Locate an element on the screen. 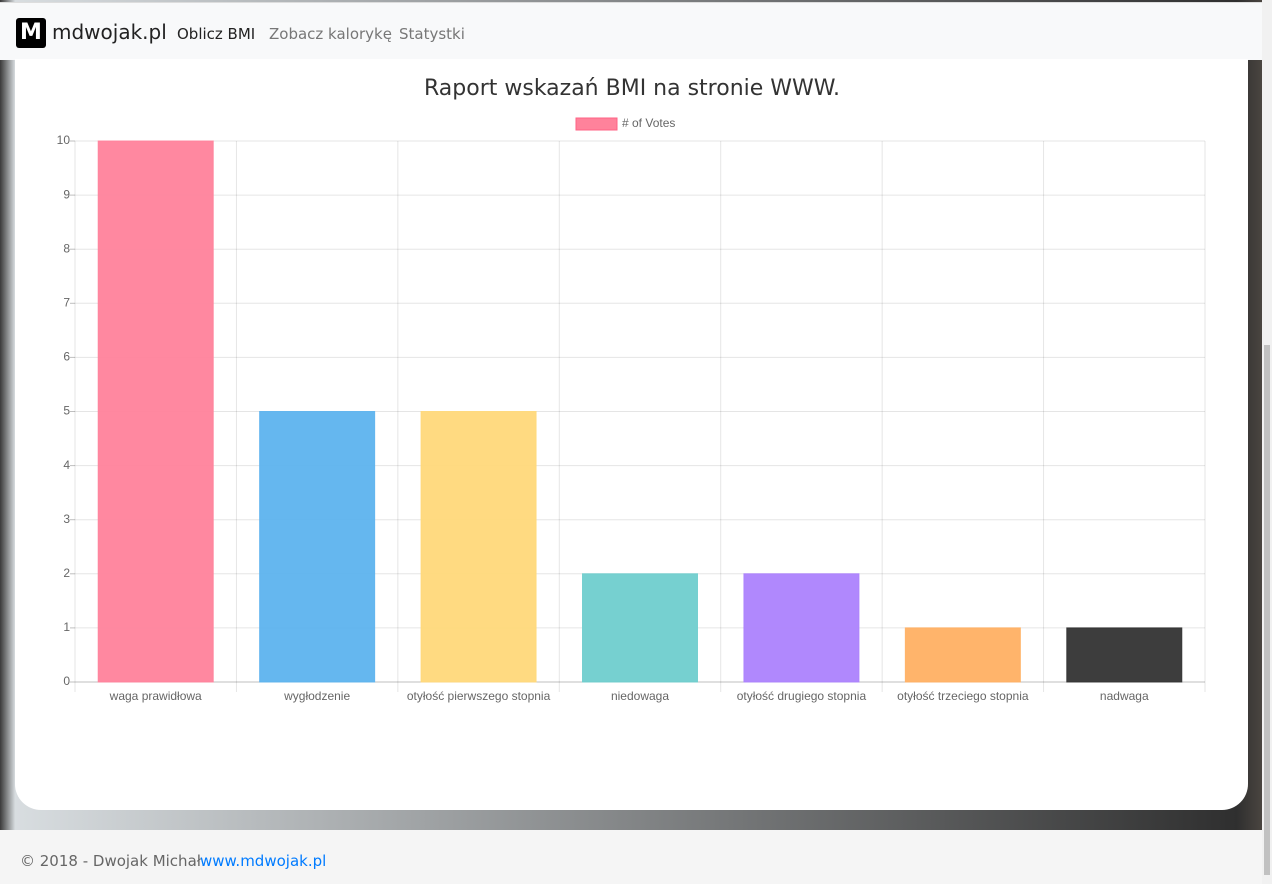 The width and height of the screenshot is (1272, 884). y-tick-label: 1 is located at coordinates (66, 627).